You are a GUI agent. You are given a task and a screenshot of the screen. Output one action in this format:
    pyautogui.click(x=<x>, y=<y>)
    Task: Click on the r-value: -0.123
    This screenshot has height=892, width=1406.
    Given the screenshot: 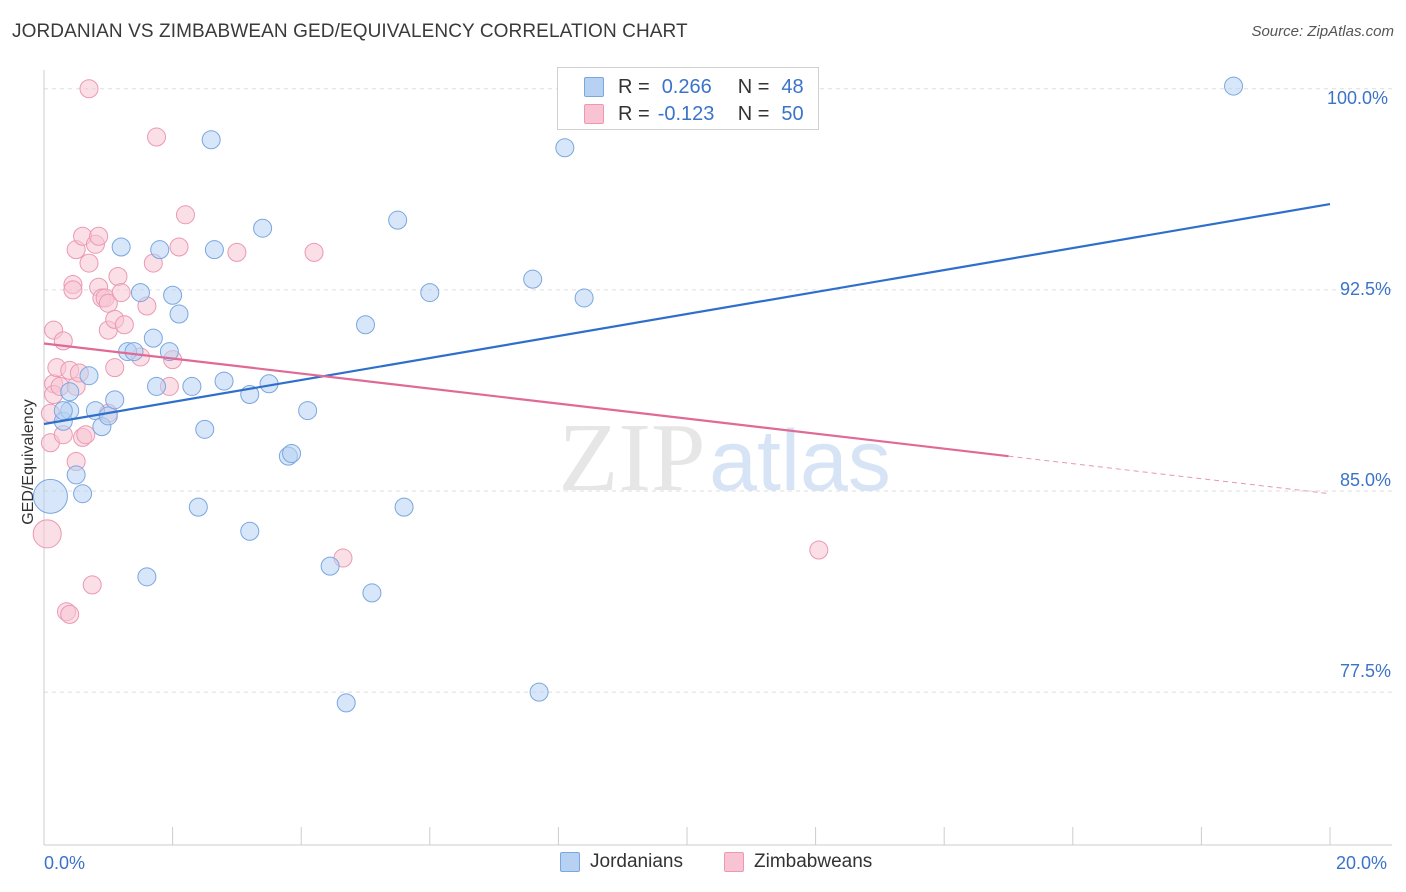 What is the action you would take?
    pyautogui.click(x=686, y=113)
    